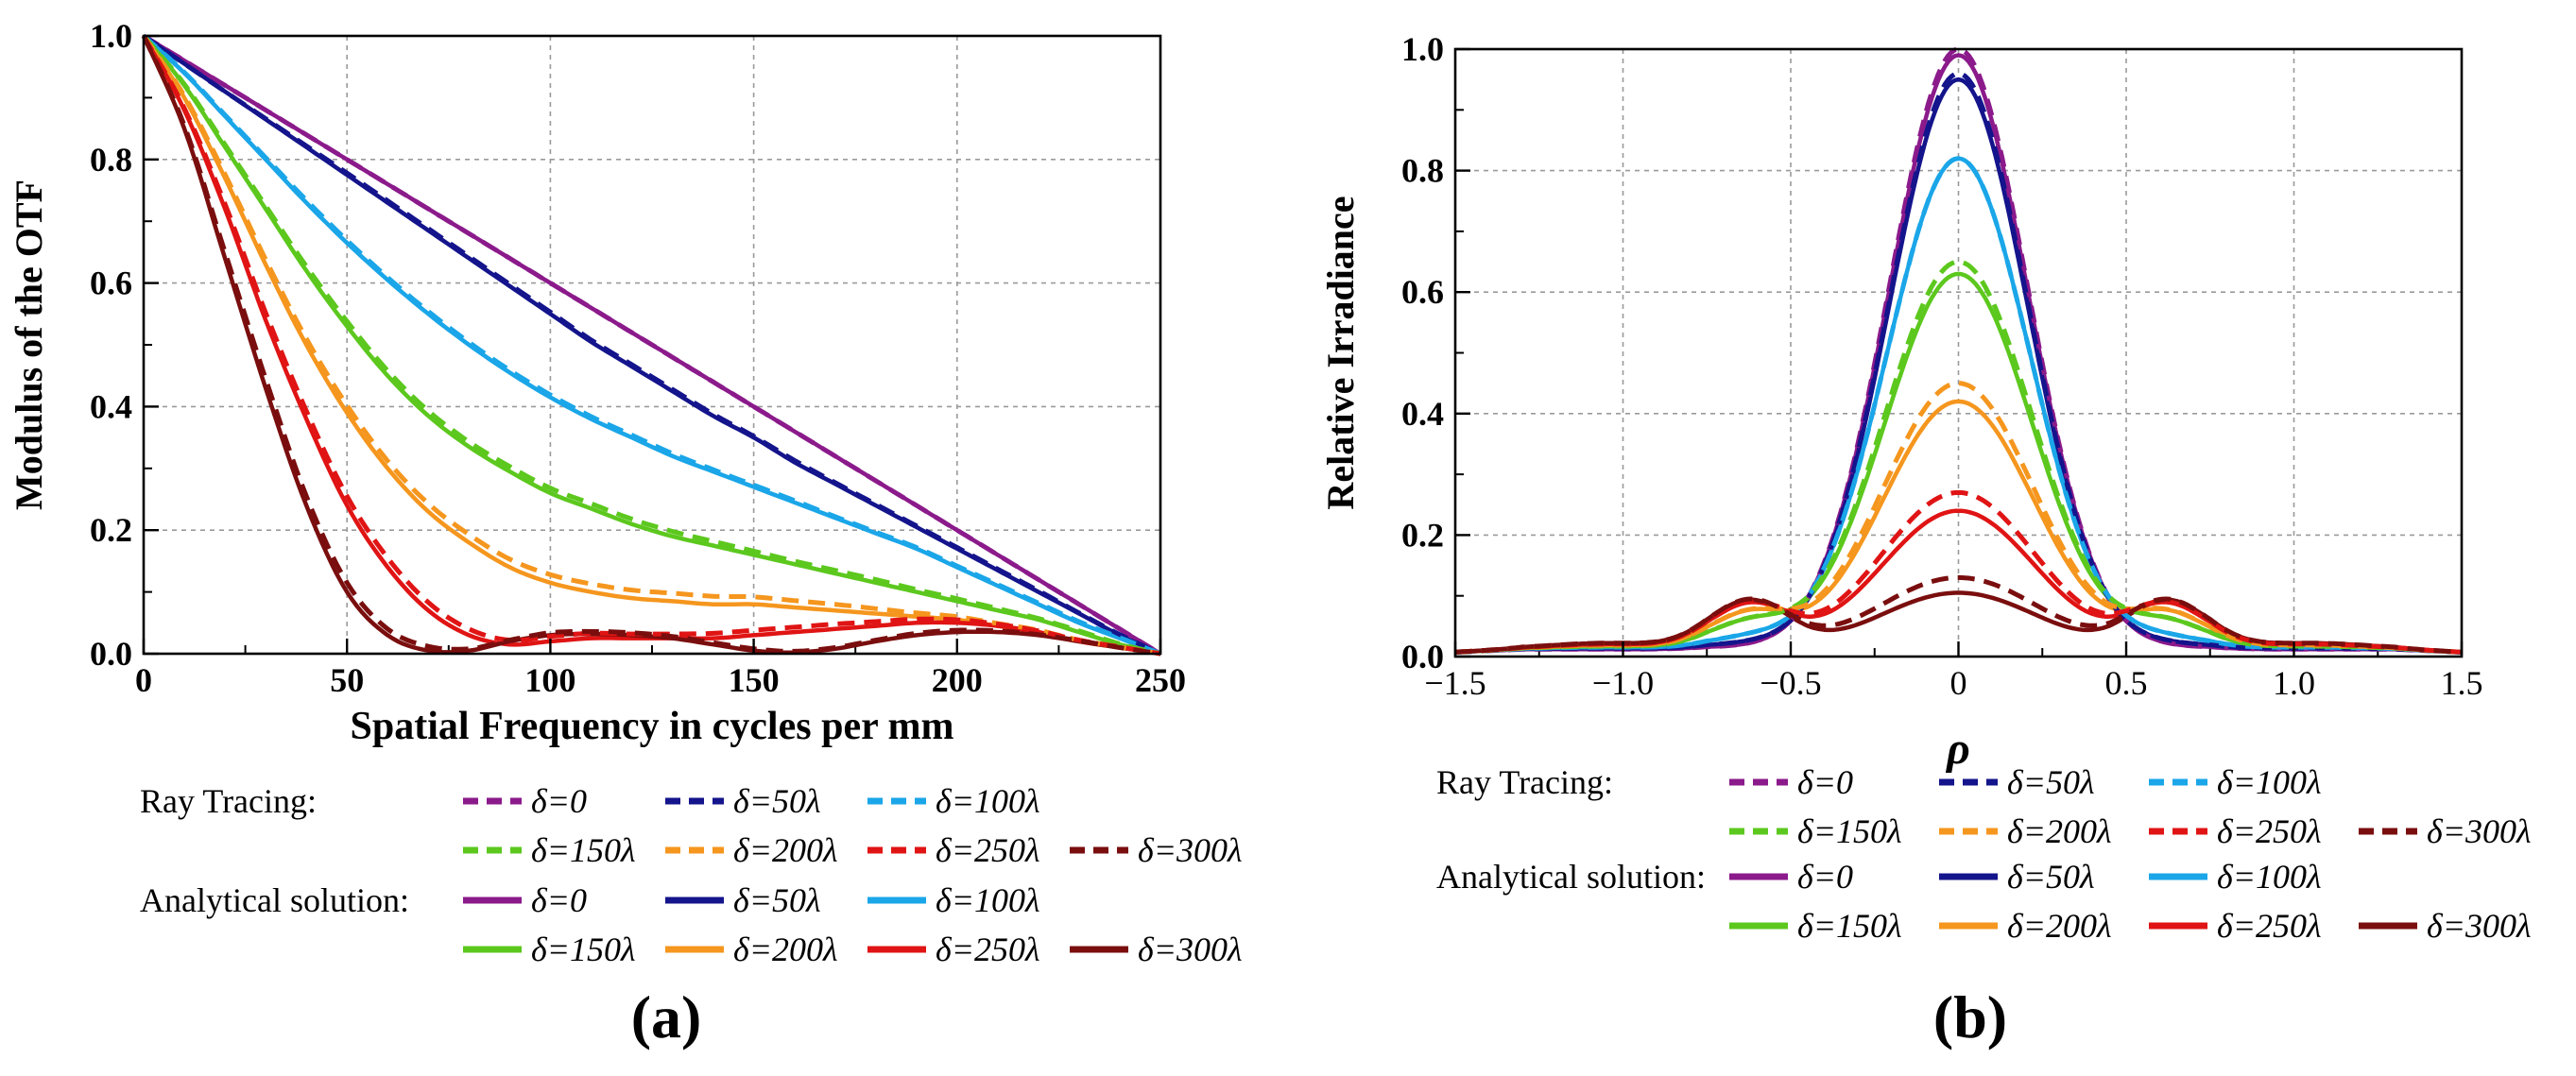 The image size is (2576, 1076). Describe the element at coordinates (1957, 749) in the screenshot. I see `x-axis-label: ρ` at that location.